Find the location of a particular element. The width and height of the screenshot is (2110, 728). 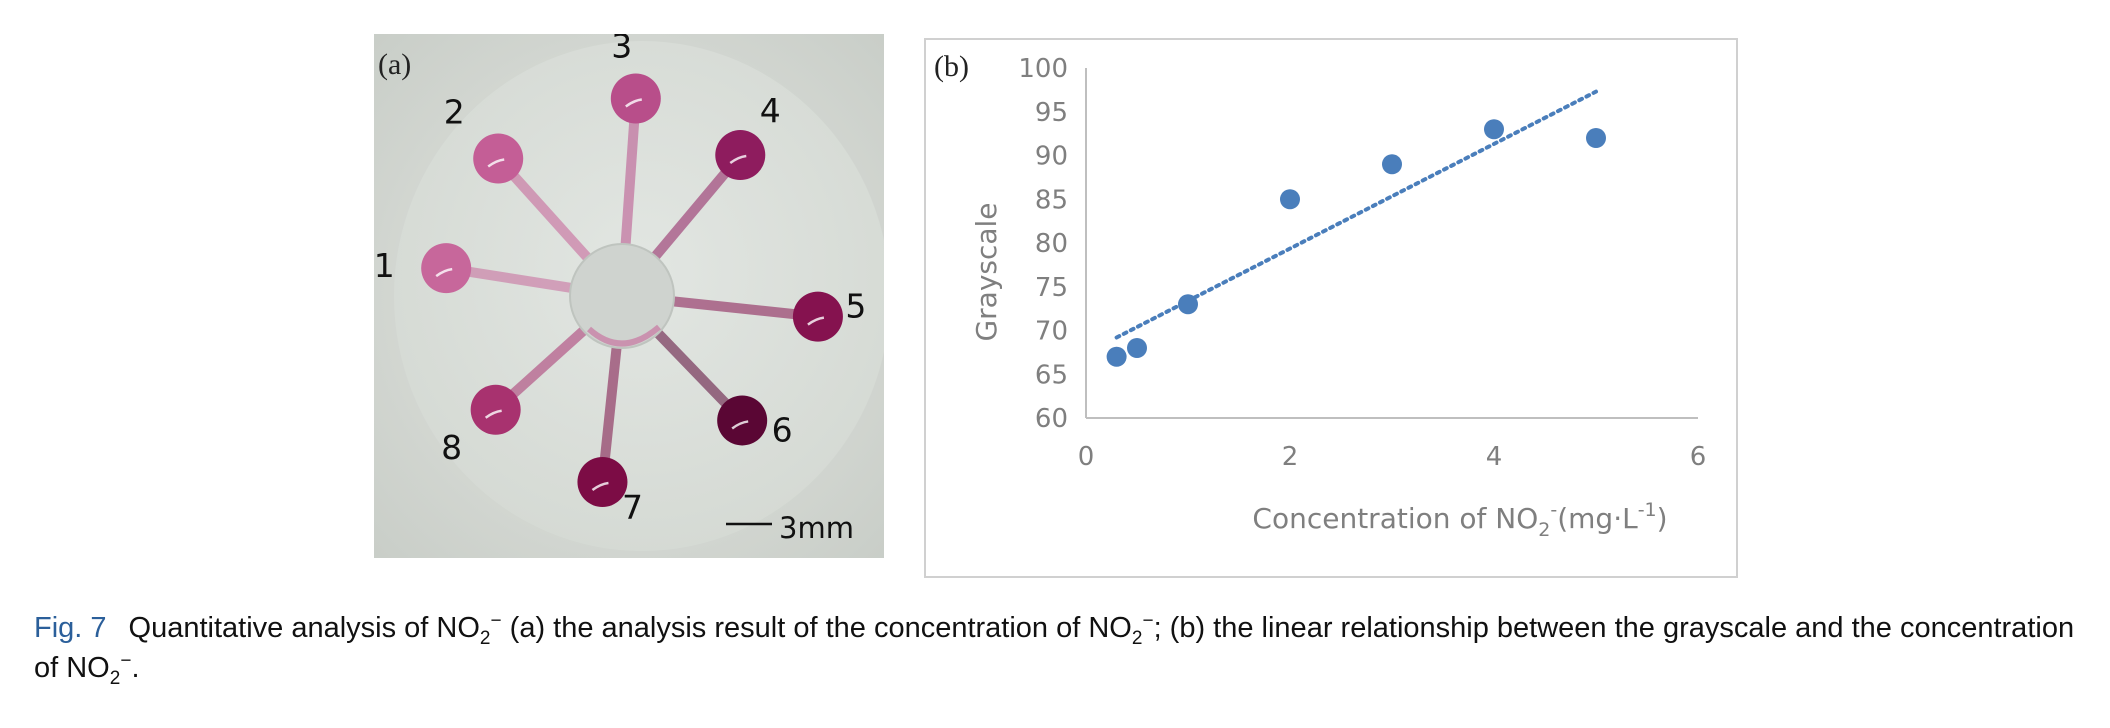

y-tick-labels: 60 65 70 75 80 85 90 95 100 is located at coordinates (1043, 244).